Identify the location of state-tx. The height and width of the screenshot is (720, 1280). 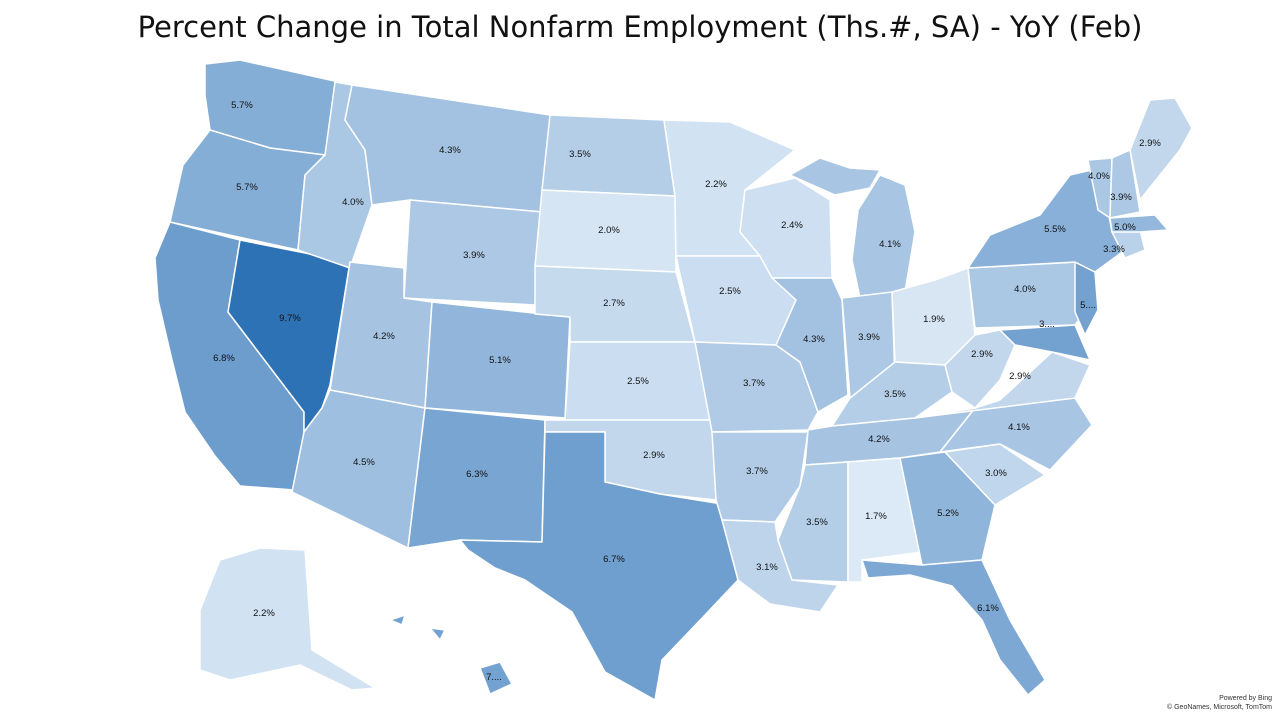
(599, 566).